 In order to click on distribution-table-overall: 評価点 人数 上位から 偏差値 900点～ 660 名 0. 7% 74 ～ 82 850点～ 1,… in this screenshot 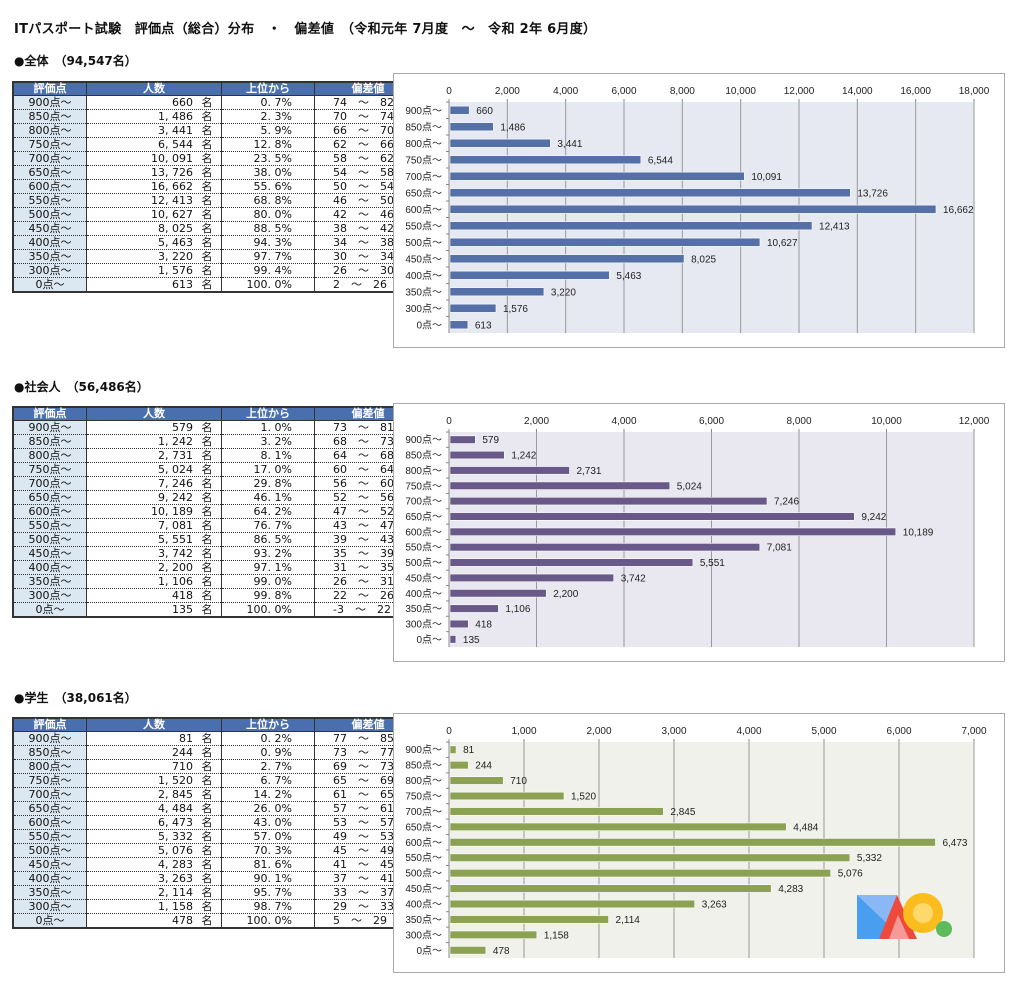, I will do `click(217, 187)`.